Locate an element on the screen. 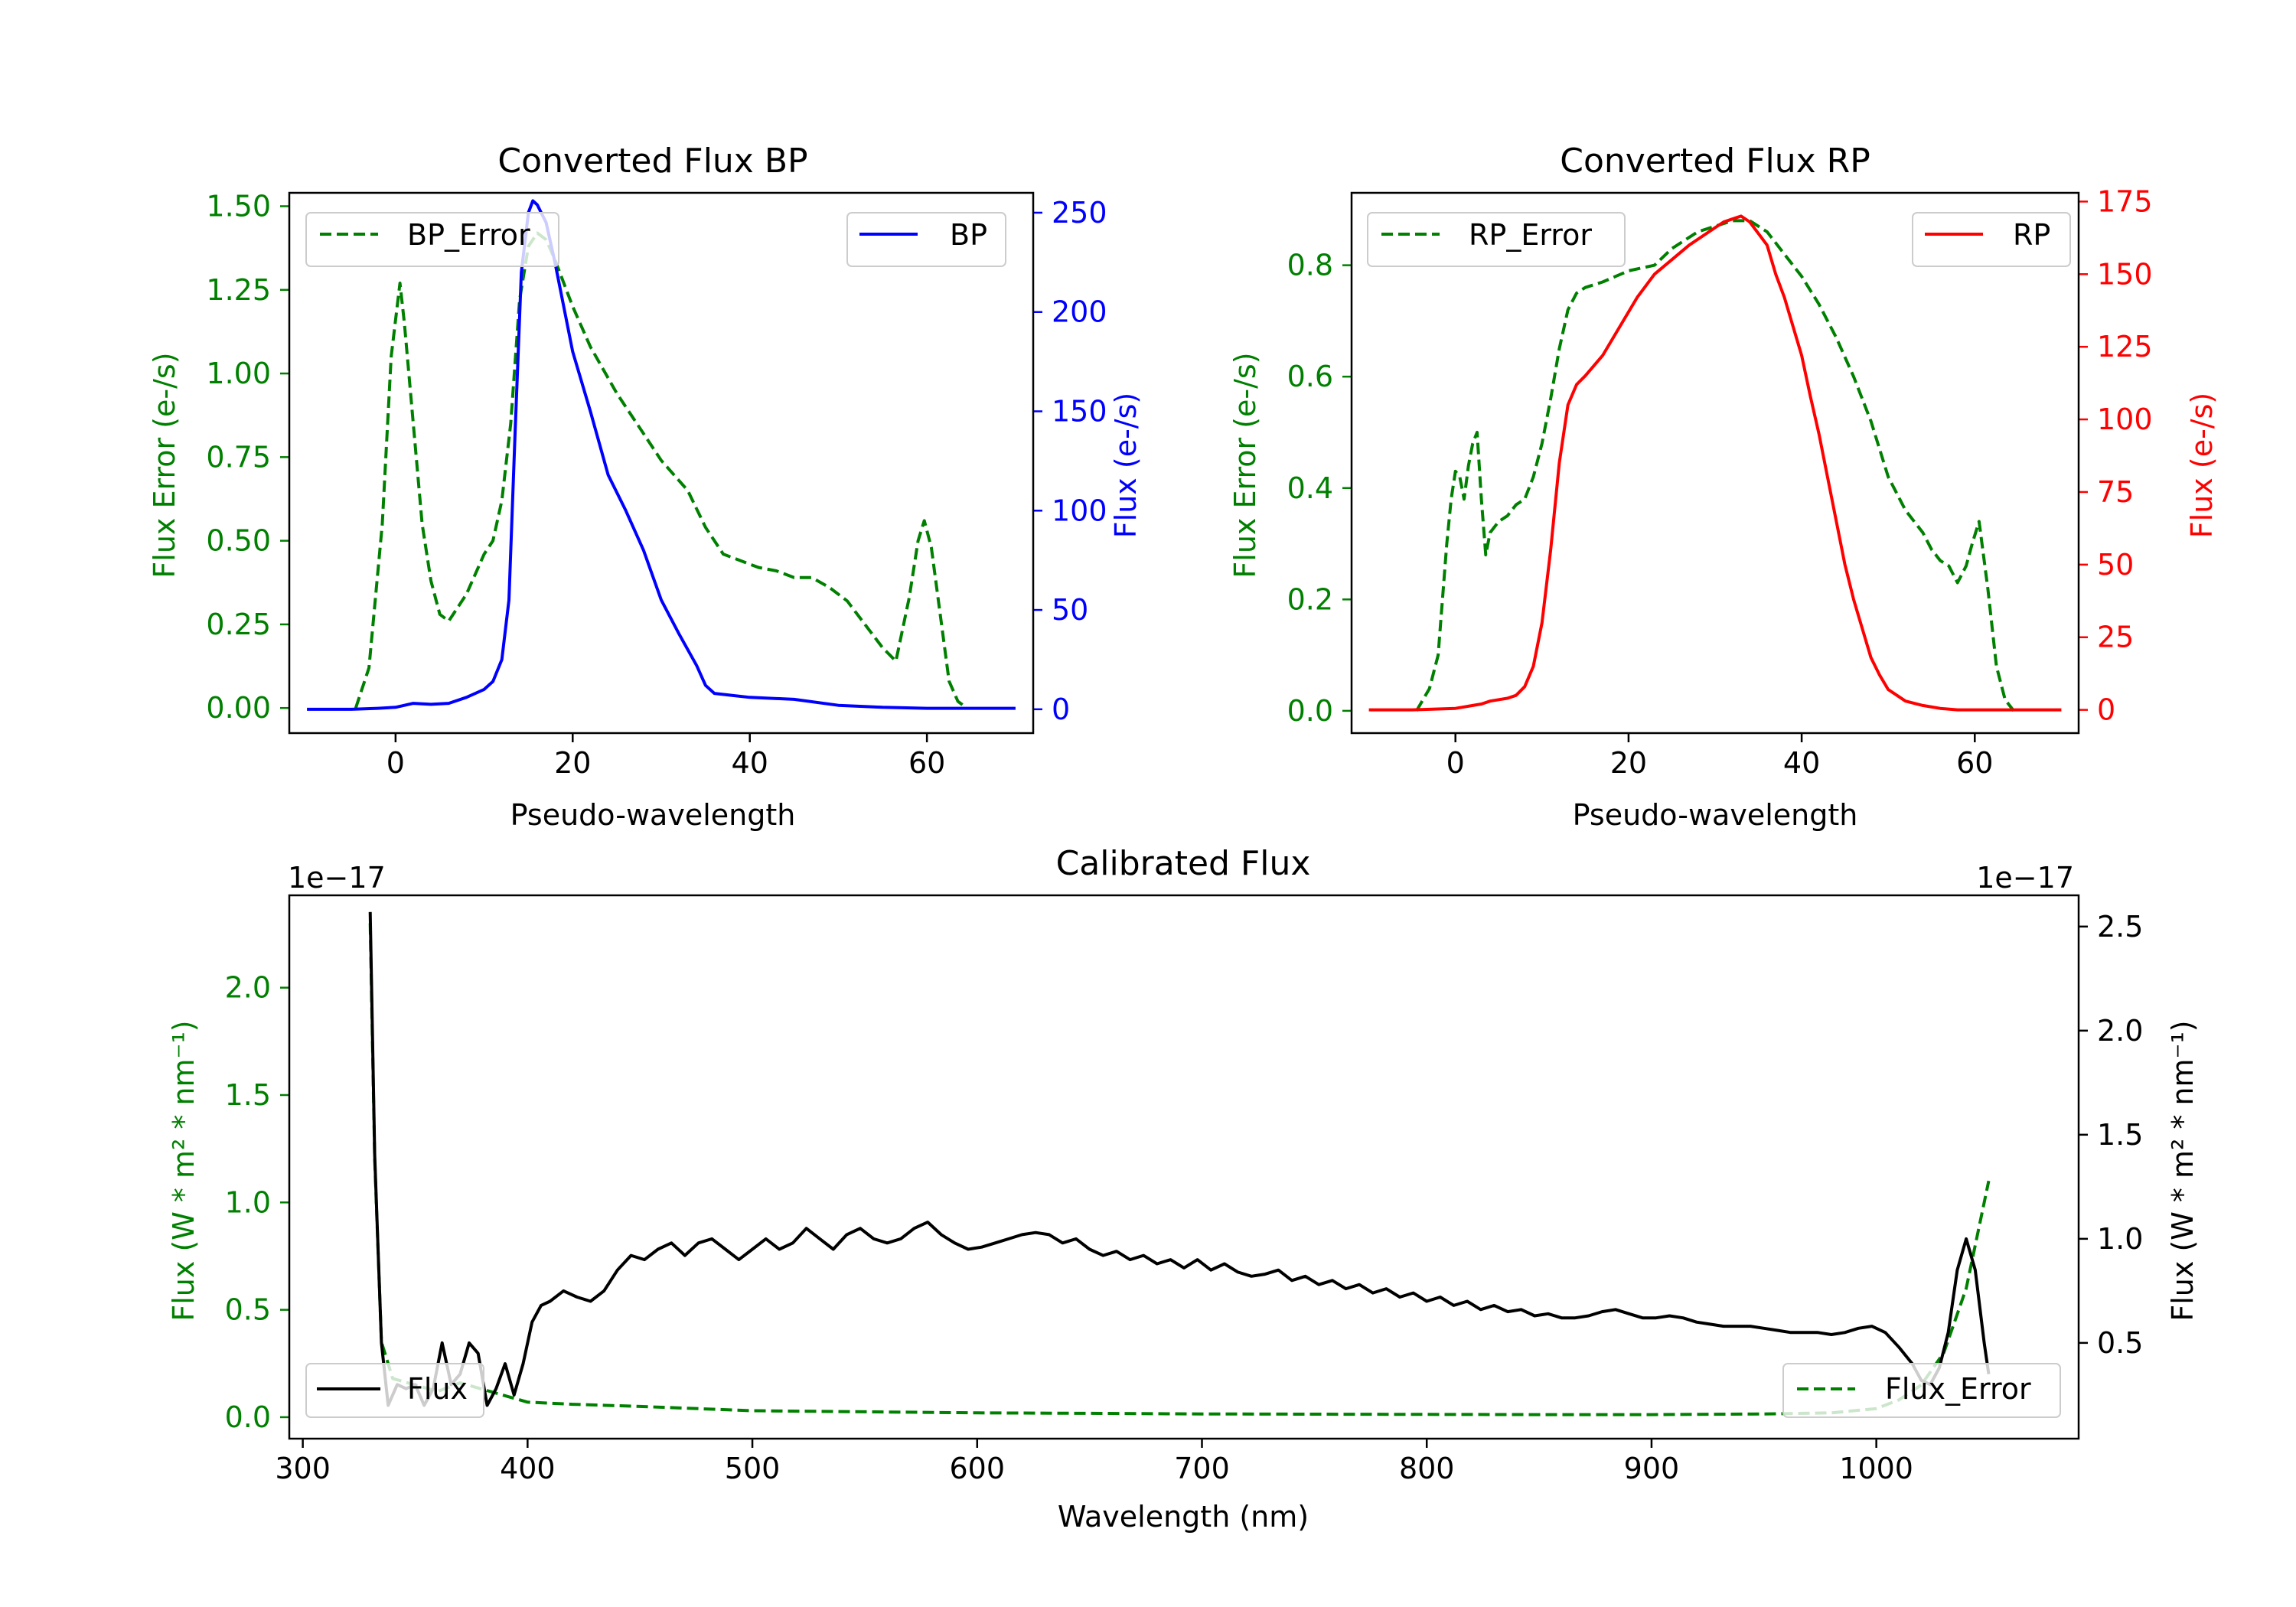  rp-right-y-tick-label: 75 is located at coordinates (2115, 492).